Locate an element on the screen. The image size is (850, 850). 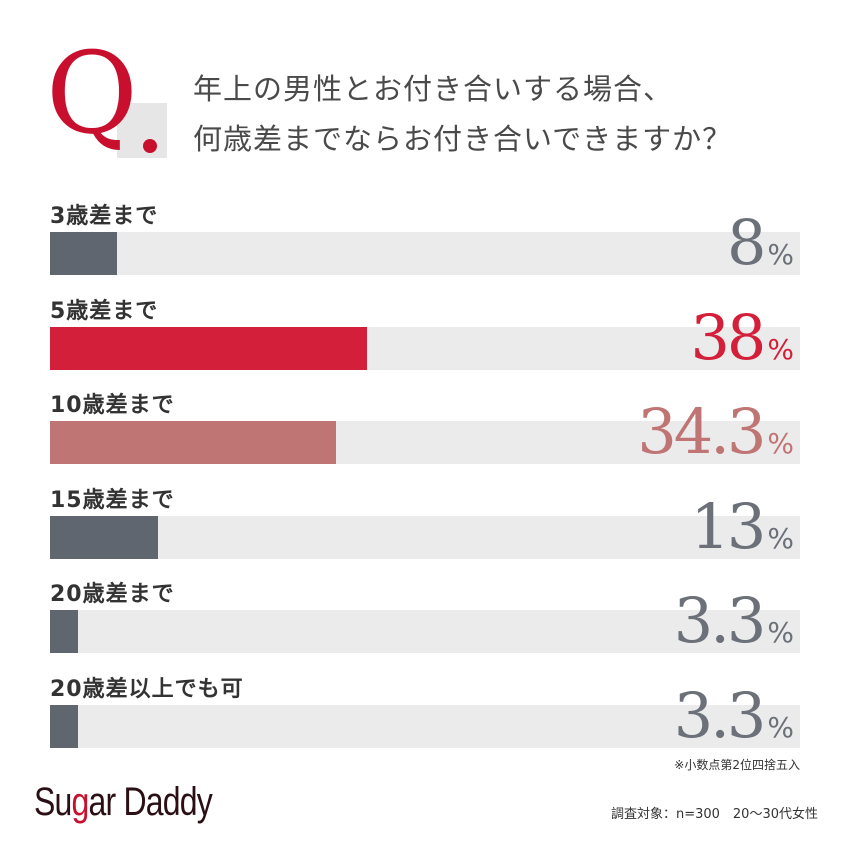
category-label: 5歳差まで is located at coordinates (104, 311).